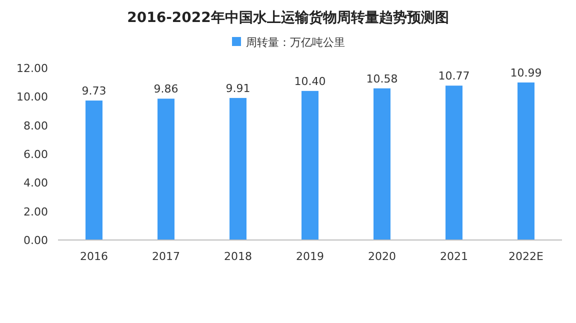 The width and height of the screenshot is (576, 323). Describe the element at coordinates (238, 256) in the screenshot. I see `x-tick-label: 2018` at that location.